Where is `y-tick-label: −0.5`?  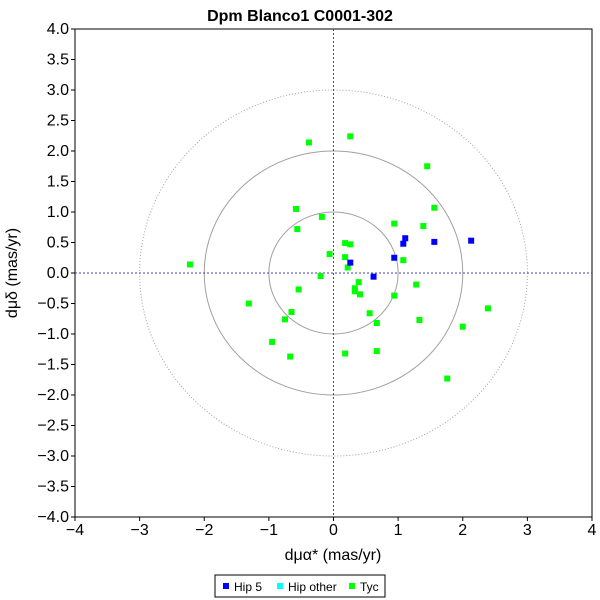
y-tick-label: −0.5 is located at coordinates (53, 304).